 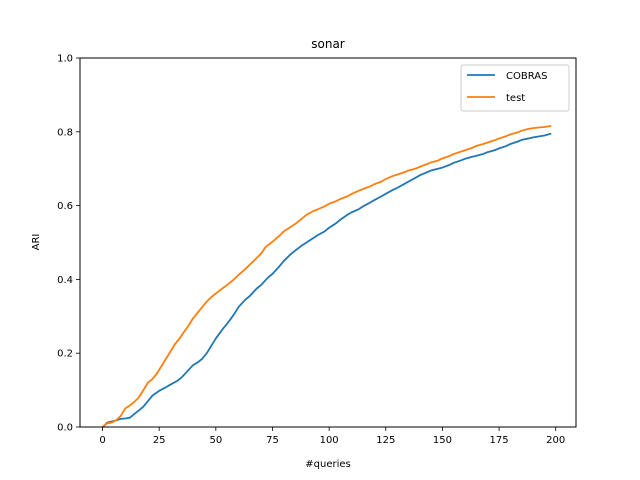 What do you see at coordinates (555, 440) in the screenshot?
I see `x-tick-label: 200` at bounding box center [555, 440].